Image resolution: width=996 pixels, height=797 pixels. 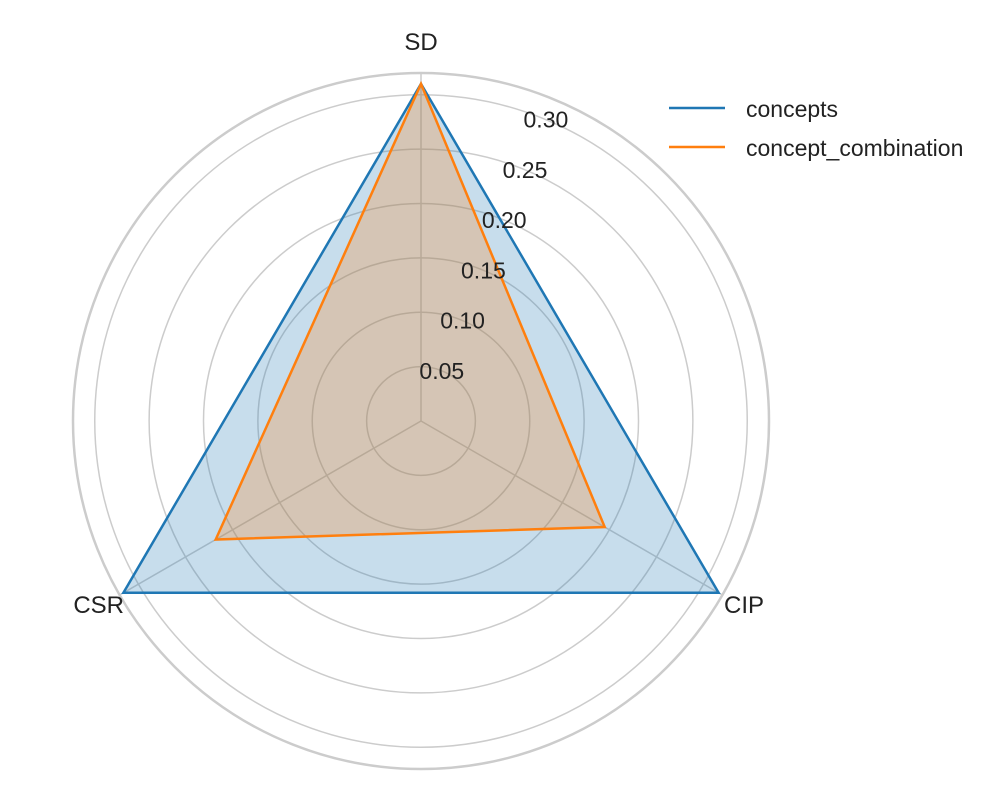 I want to click on spoke-csr, so click(x=270, y=508).